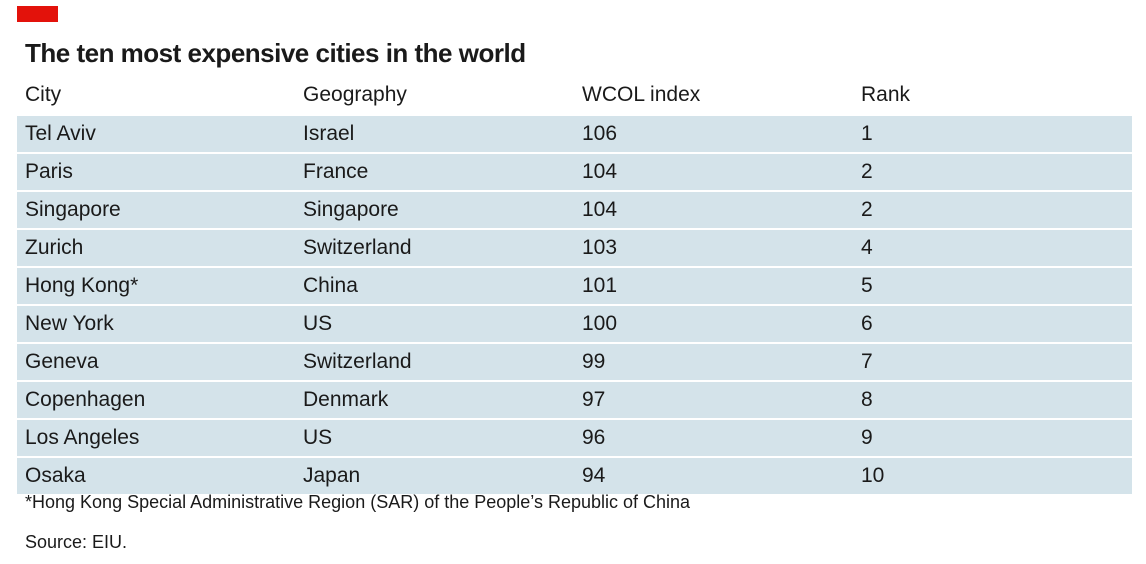 The width and height of the screenshot is (1146, 564). What do you see at coordinates (55, 475) in the screenshot?
I see `cell-city: Osaka` at bounding box center [55, 475].